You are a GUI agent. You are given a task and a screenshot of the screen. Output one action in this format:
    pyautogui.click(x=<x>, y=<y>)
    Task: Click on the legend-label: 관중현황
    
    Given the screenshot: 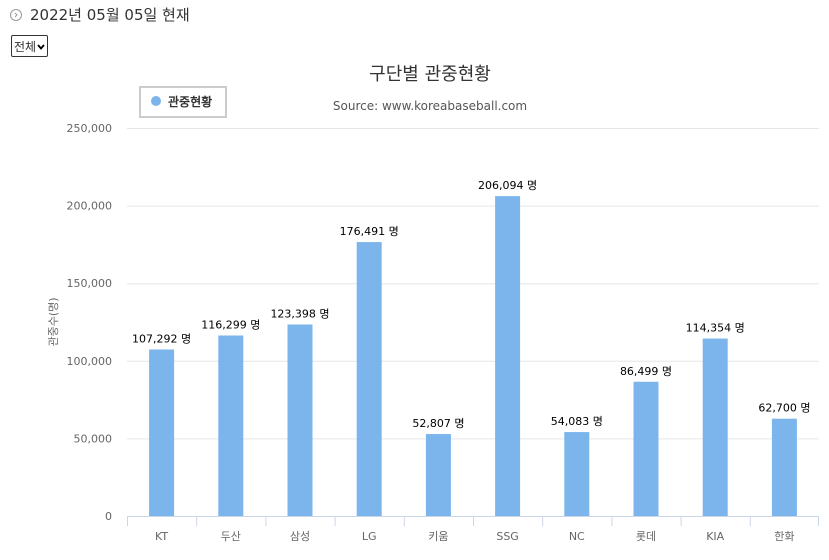 What is the action you would take?
    pyautogui.click(x=190, y=101)
    